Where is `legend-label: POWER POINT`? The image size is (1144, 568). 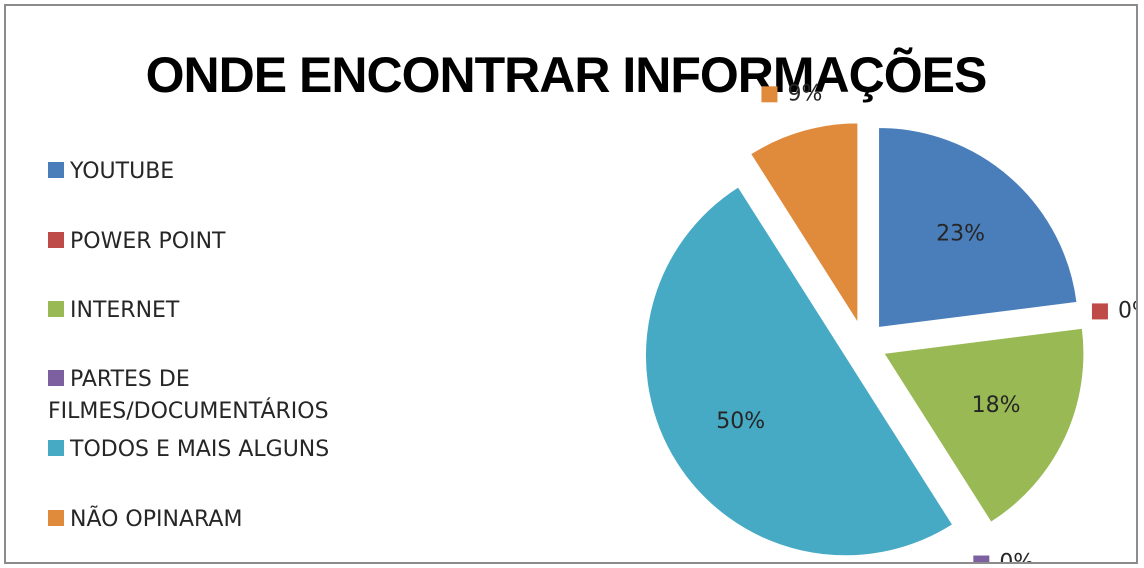 legend-label: POWER POINT is located at coordinates (148, 241).